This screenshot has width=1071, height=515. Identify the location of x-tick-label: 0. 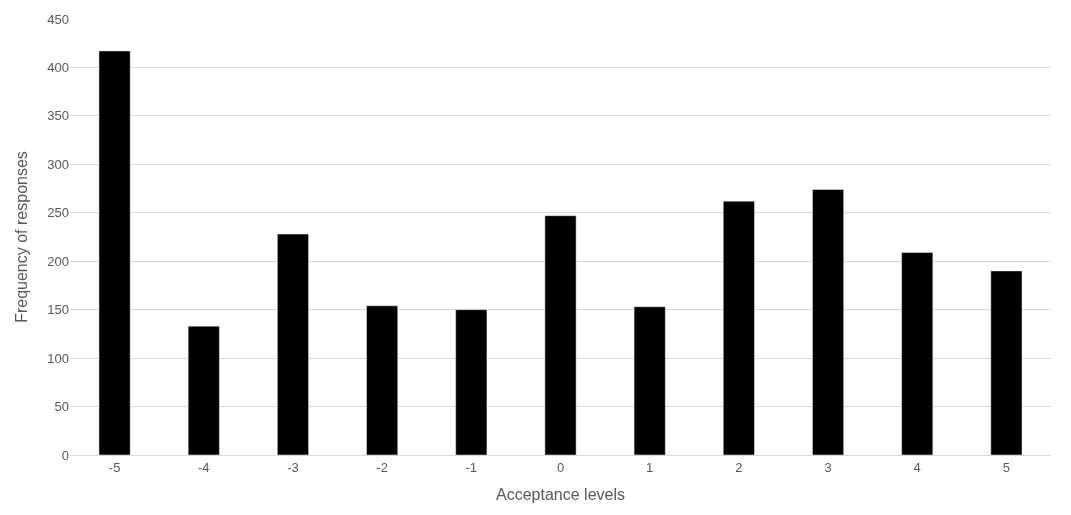
(560, 467).